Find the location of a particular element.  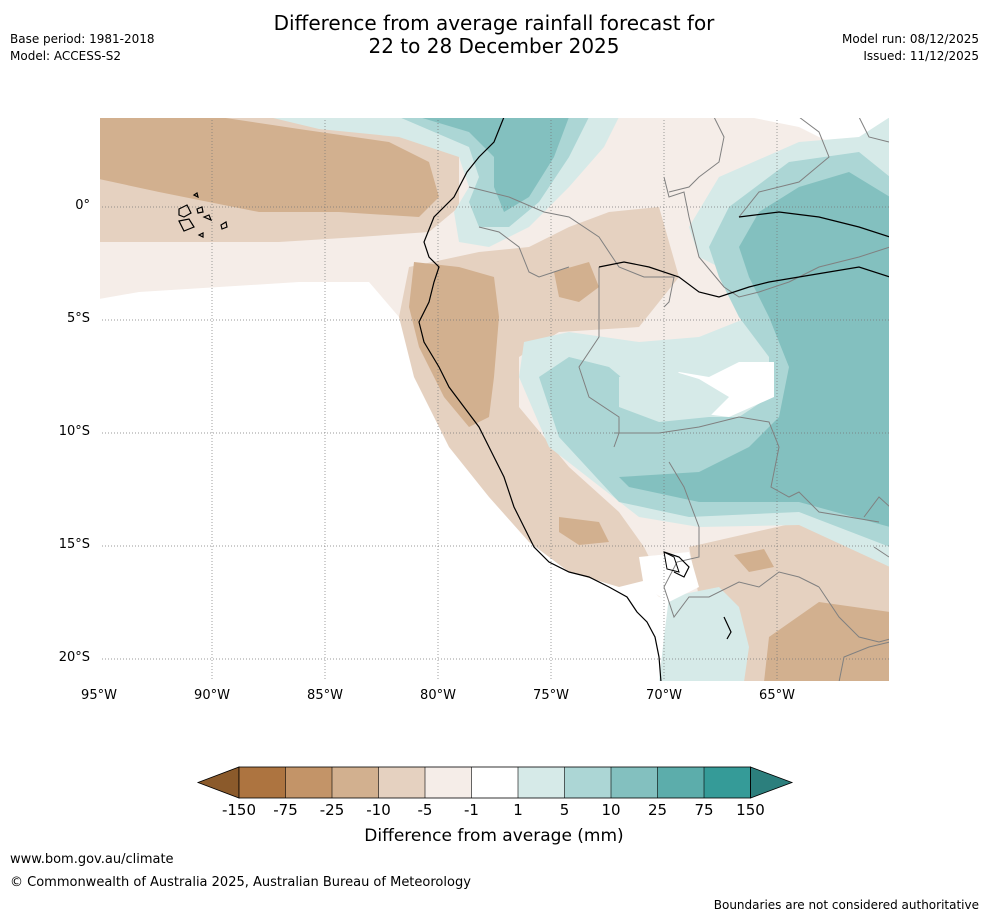

lat-label-0: 0° is located at coordinates (82, 205).